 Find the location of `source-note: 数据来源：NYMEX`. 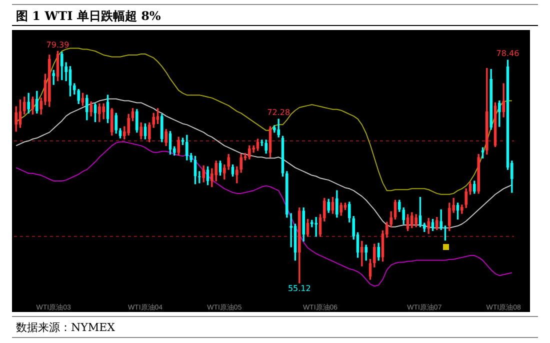

source-note: 数据来源：NYMEX is located at coordinates (275, 327).